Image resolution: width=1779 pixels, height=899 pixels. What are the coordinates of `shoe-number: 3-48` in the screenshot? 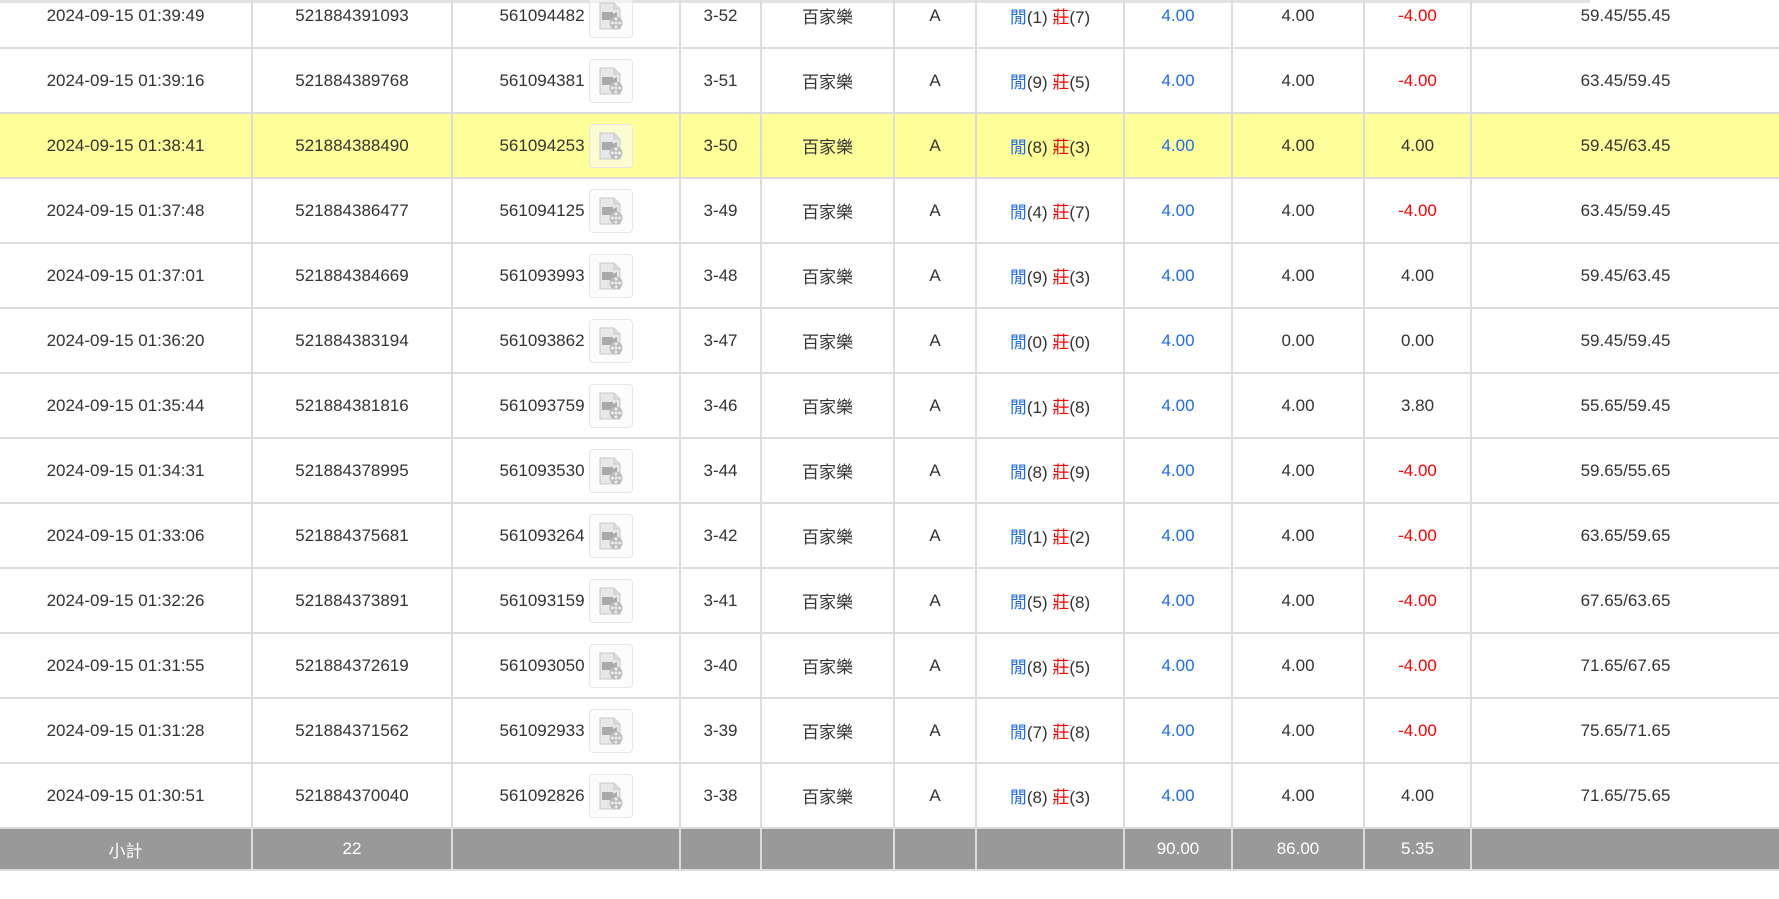 It's located at (720, 275).